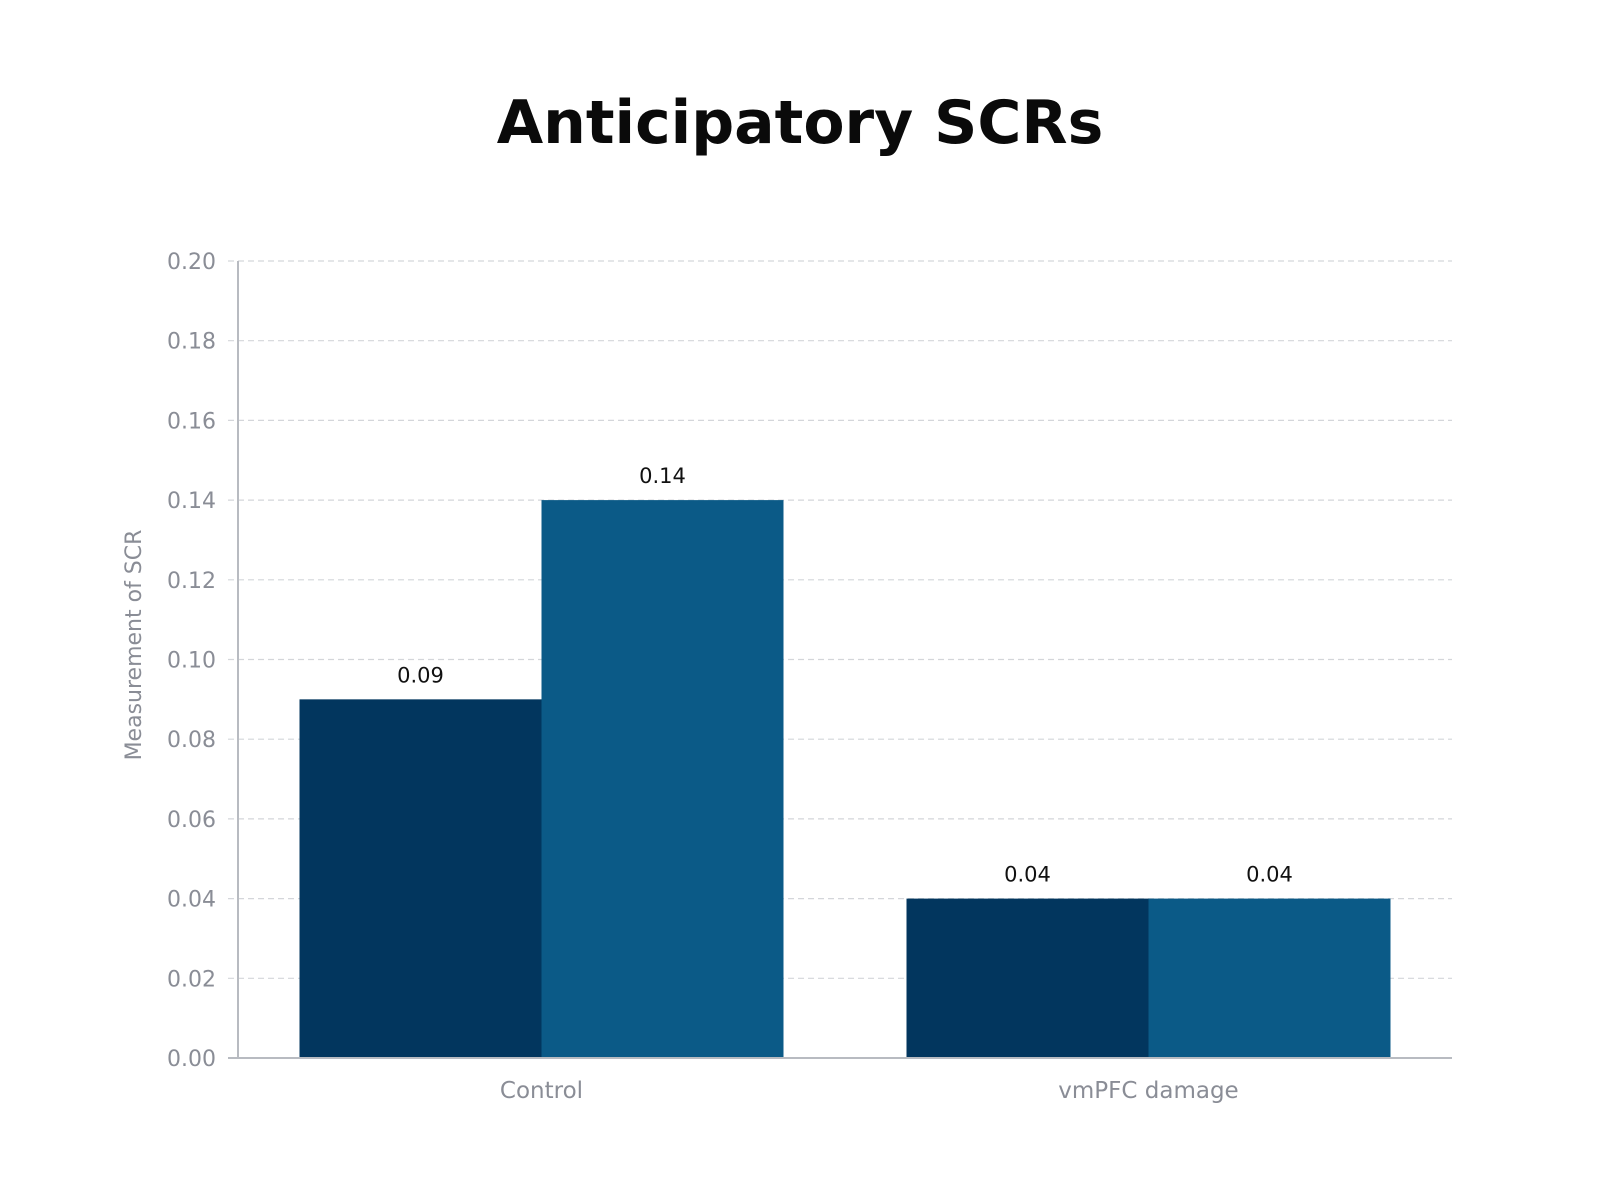  Describe the element at coordinates (541, 1091) in the screenshot. I see `x-tick-label: Control` at that location.